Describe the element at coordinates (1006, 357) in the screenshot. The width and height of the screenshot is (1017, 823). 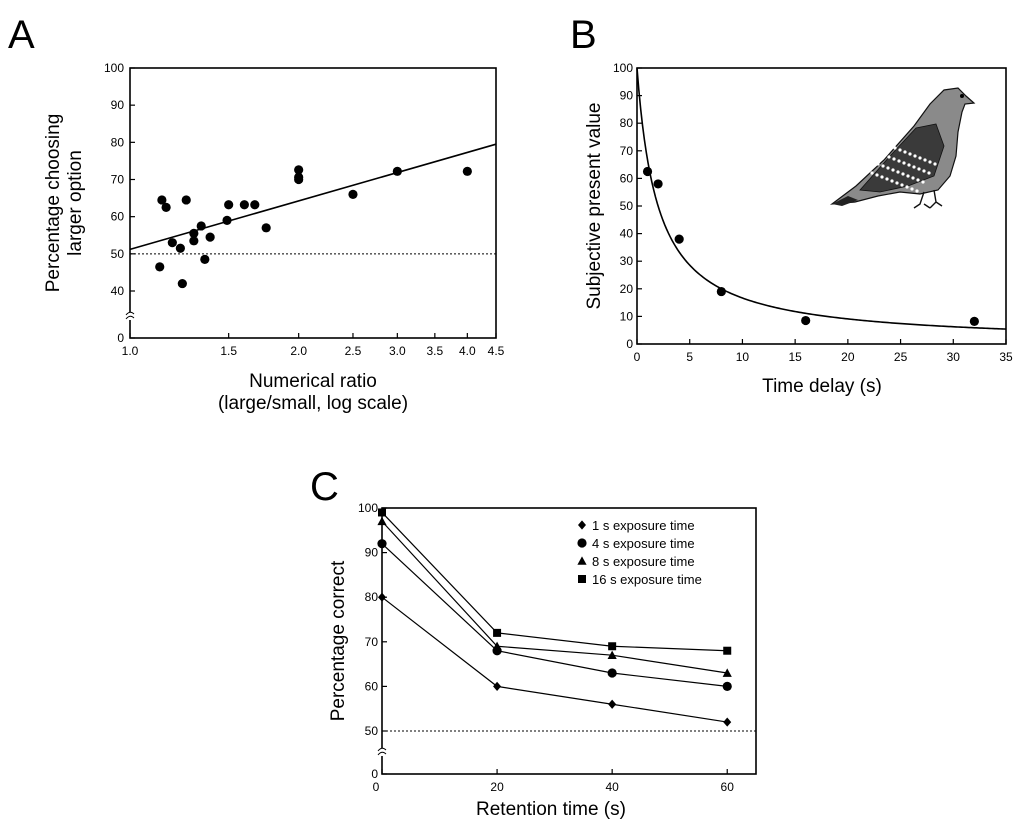
I see `x-tick-label: 35` at that location.